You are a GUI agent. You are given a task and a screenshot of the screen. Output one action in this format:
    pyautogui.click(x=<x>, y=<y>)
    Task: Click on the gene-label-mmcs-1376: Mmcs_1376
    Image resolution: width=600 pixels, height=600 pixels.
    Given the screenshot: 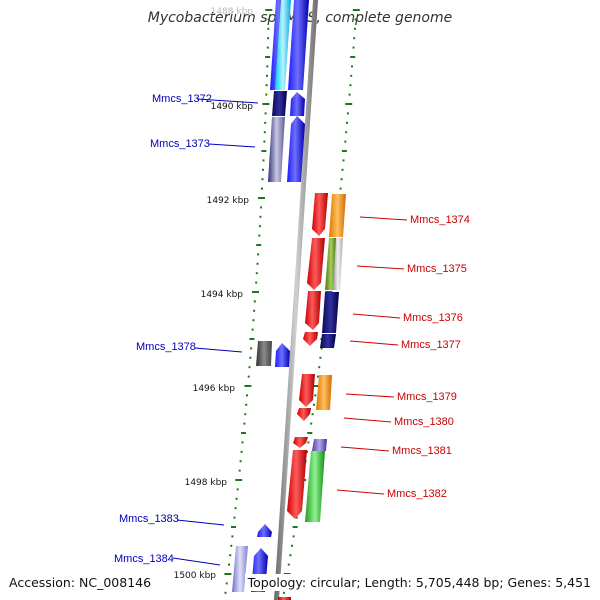 What is the action you would take?
    pyautogui.click(x=433, y=318)
    